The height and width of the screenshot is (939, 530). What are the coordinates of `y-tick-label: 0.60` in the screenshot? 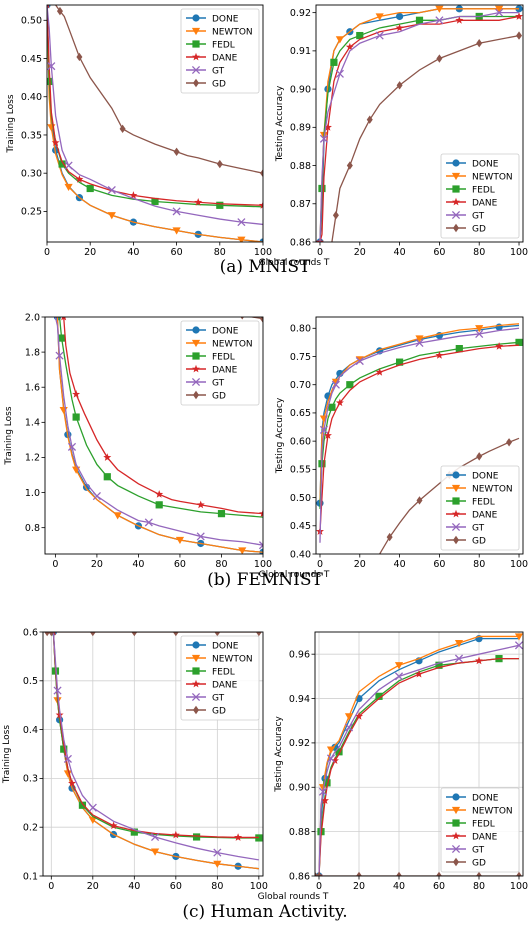 It's located at (300, 441).